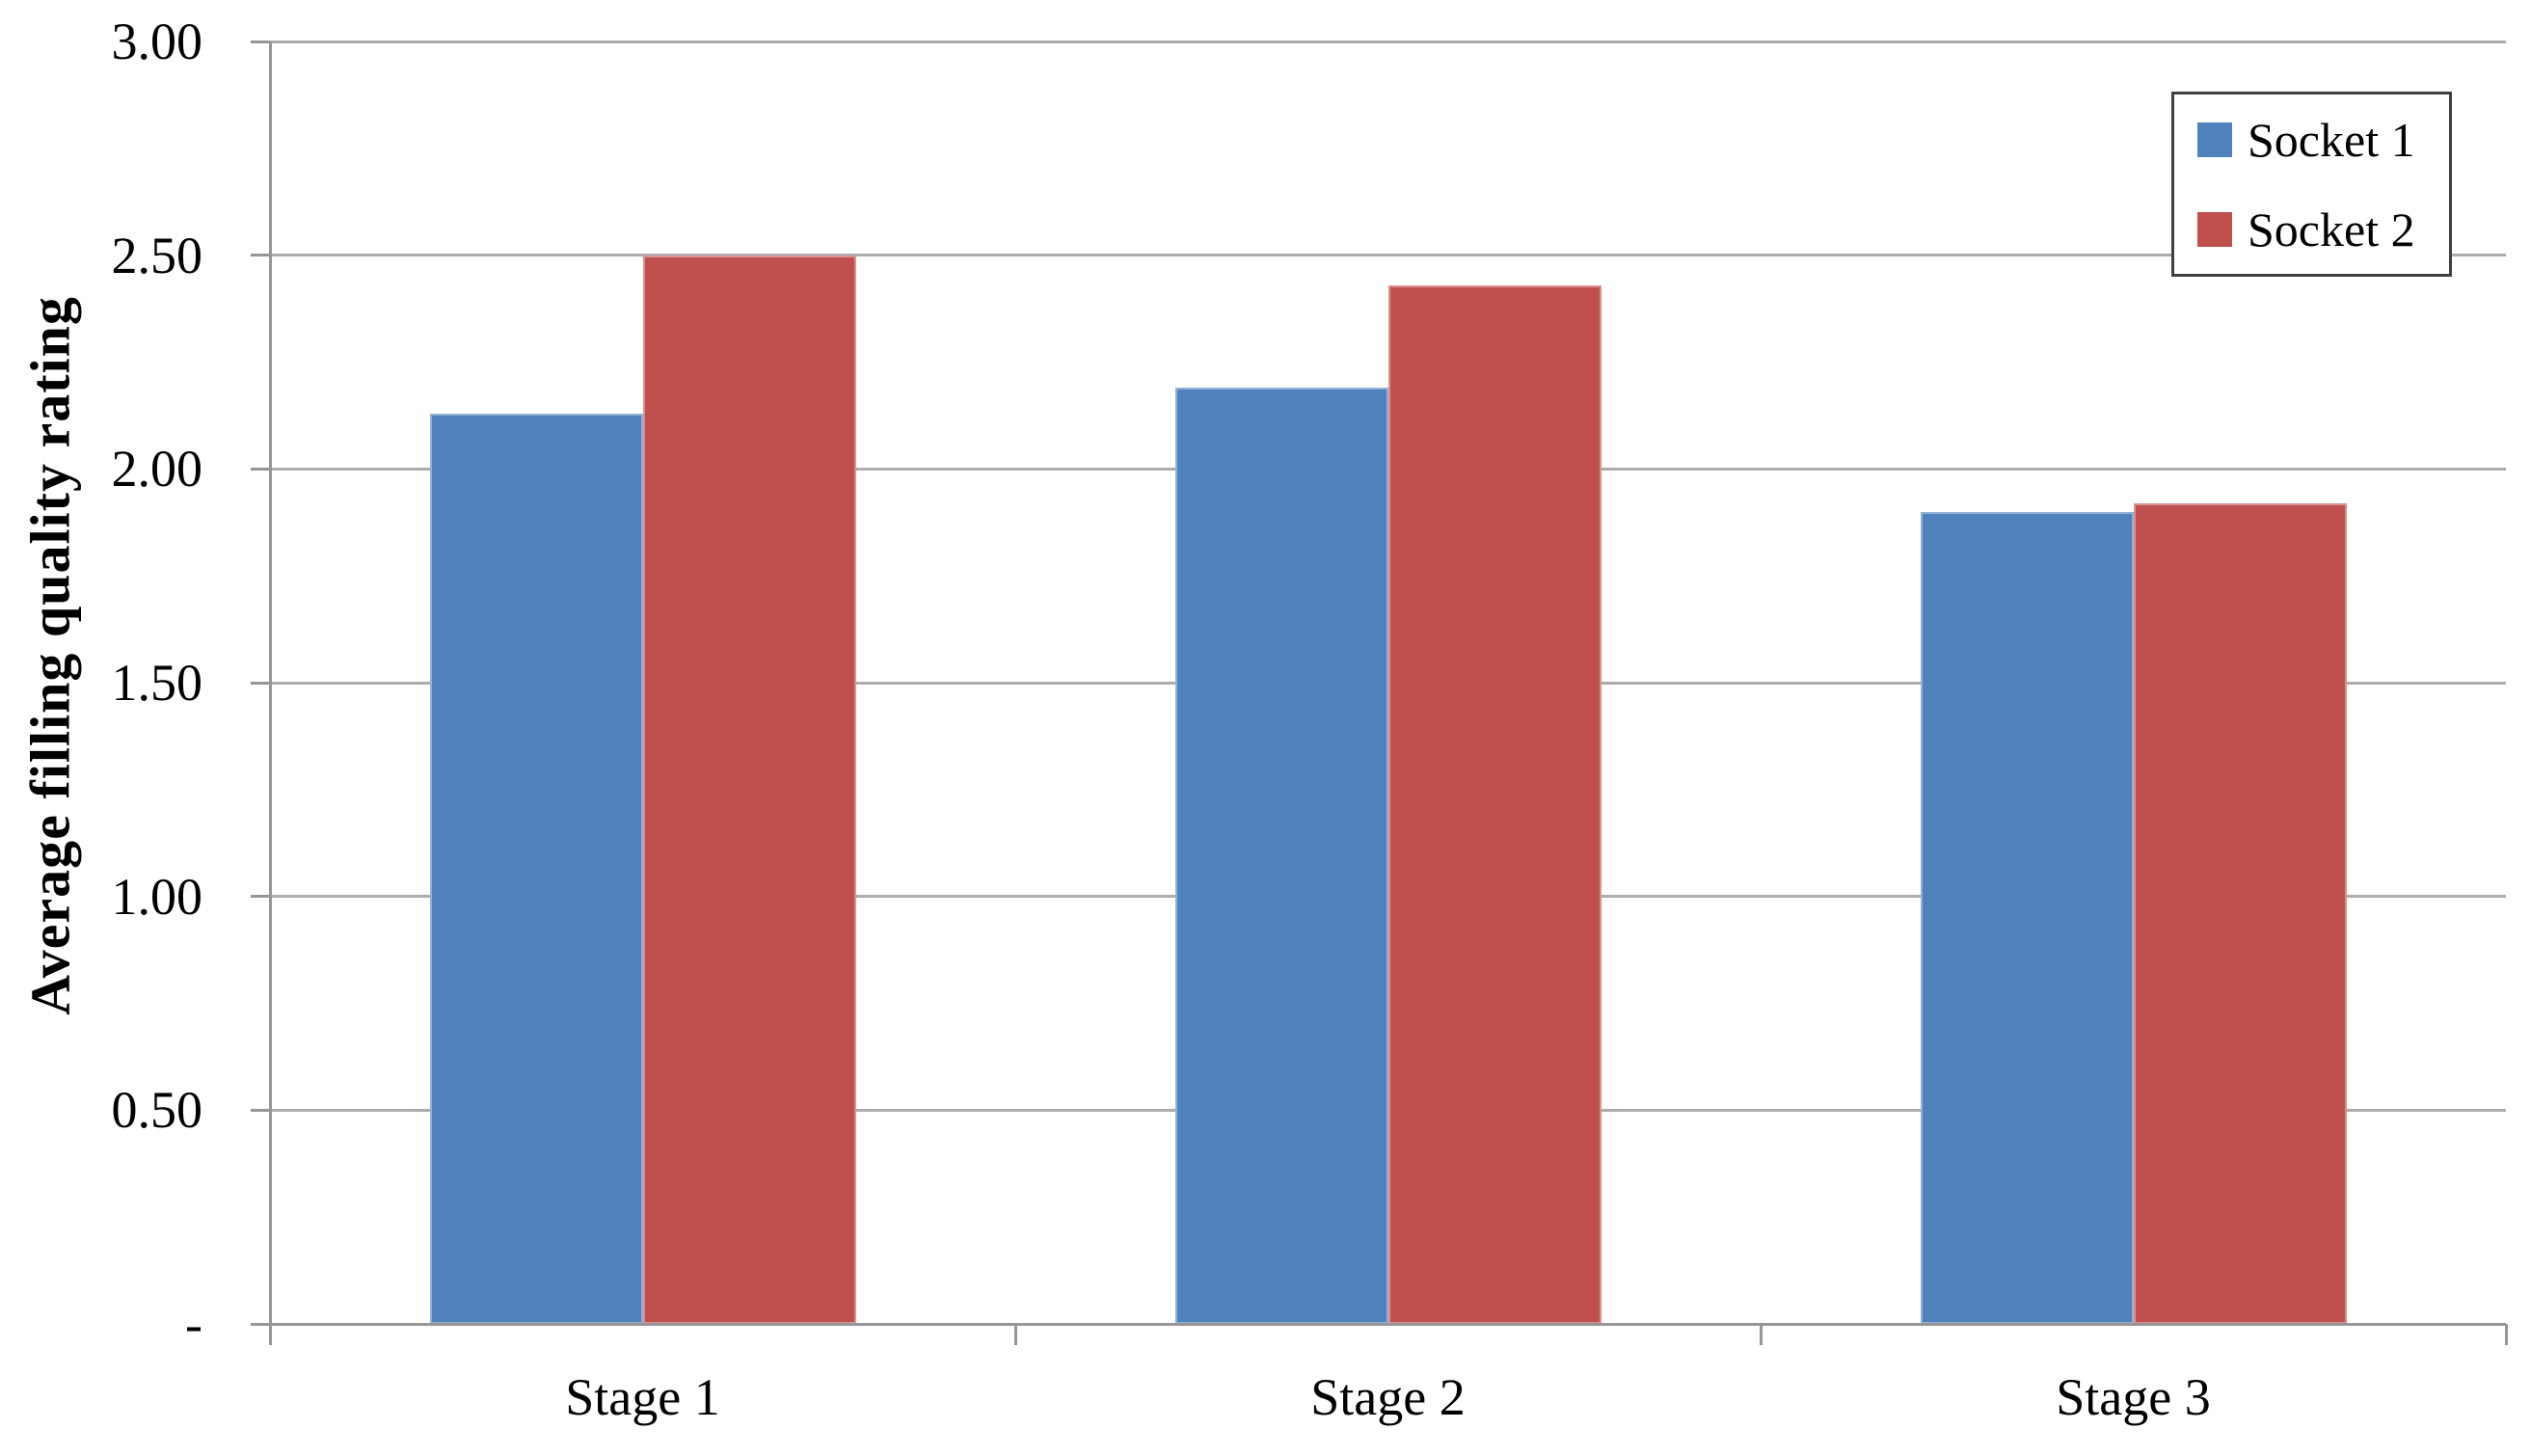 This screenshot has height=1456, width=2531. Describe the element at coordinates (2331, 229) in the screenshot. I see `legend-label-socket-2: Socket 2` at that location.